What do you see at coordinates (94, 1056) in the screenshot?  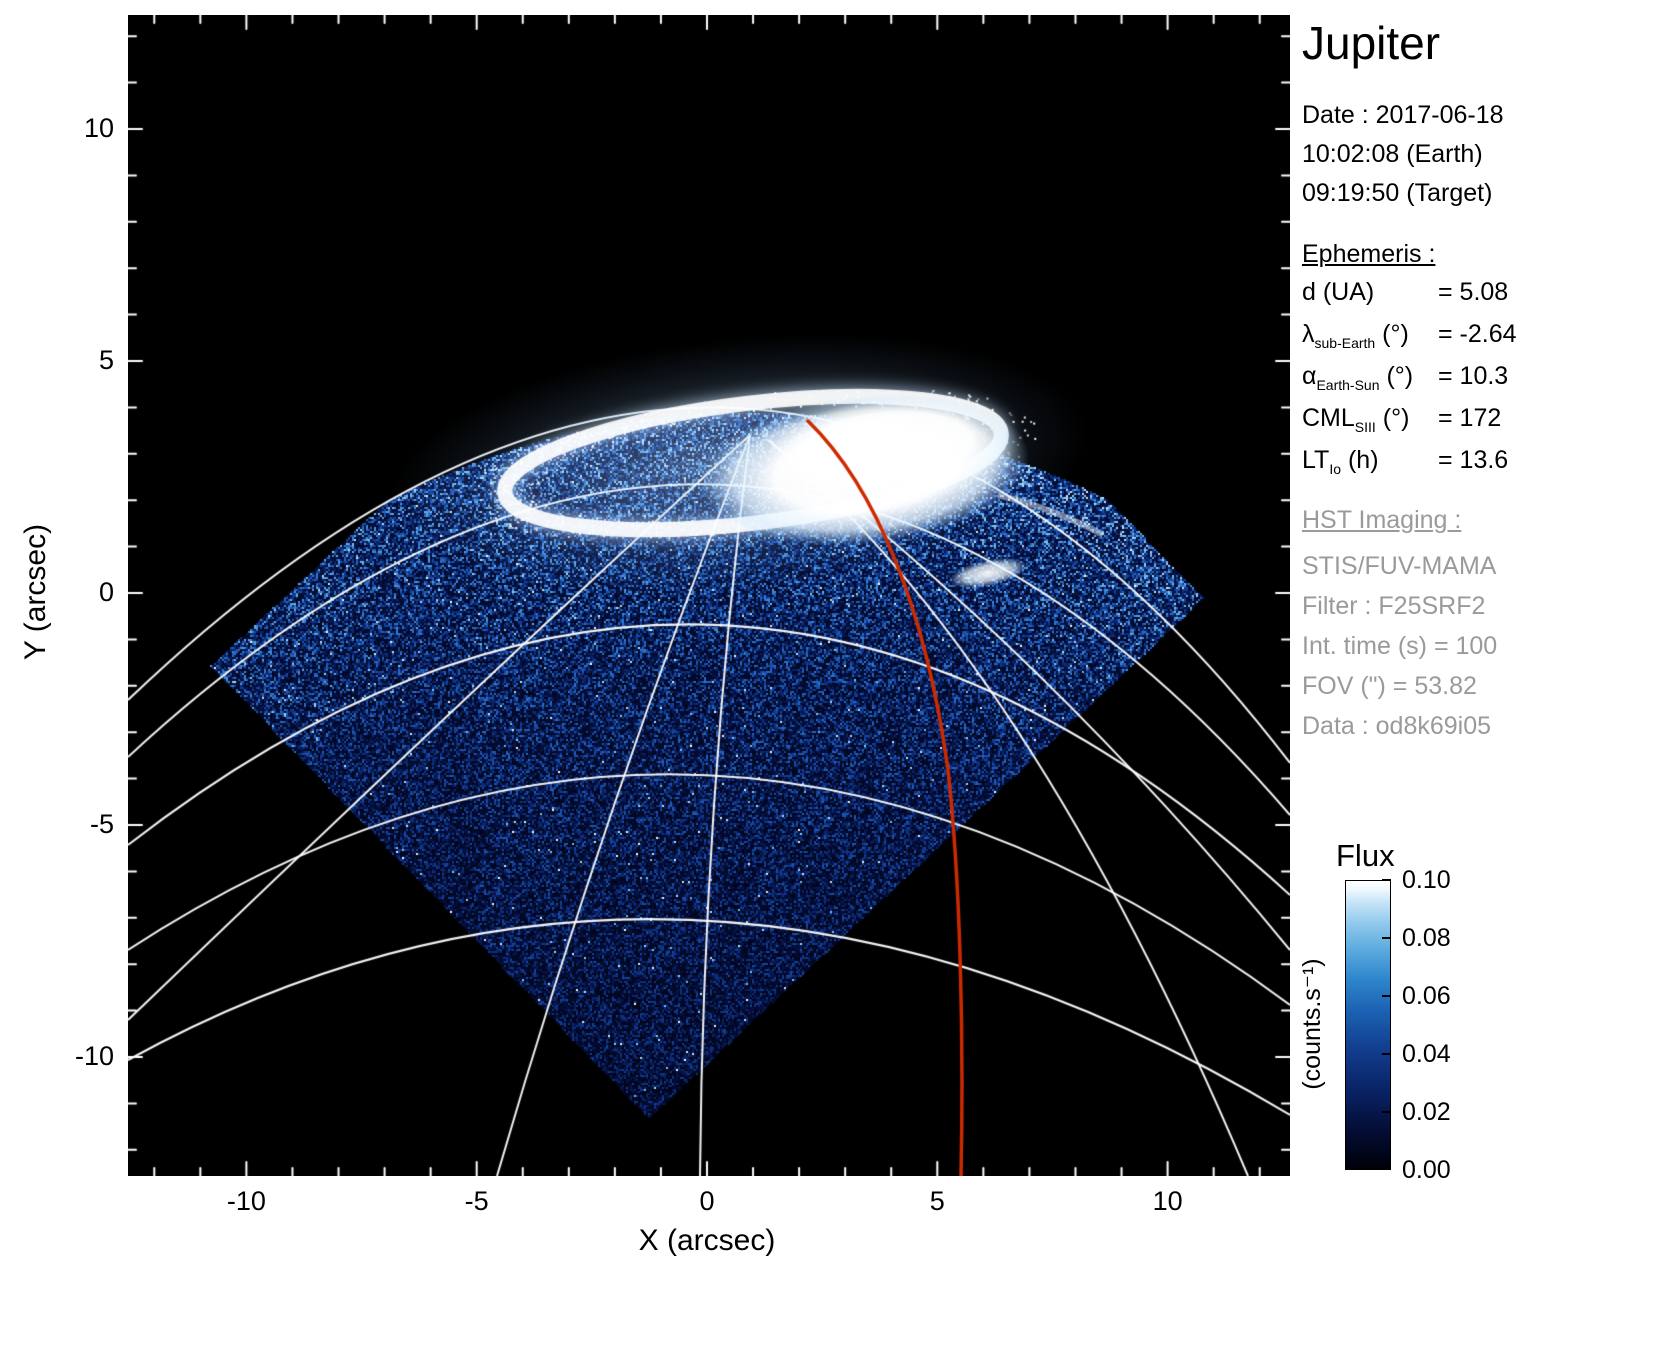 I see `y-tick-label: -10` at bounding box center [94, 1056].